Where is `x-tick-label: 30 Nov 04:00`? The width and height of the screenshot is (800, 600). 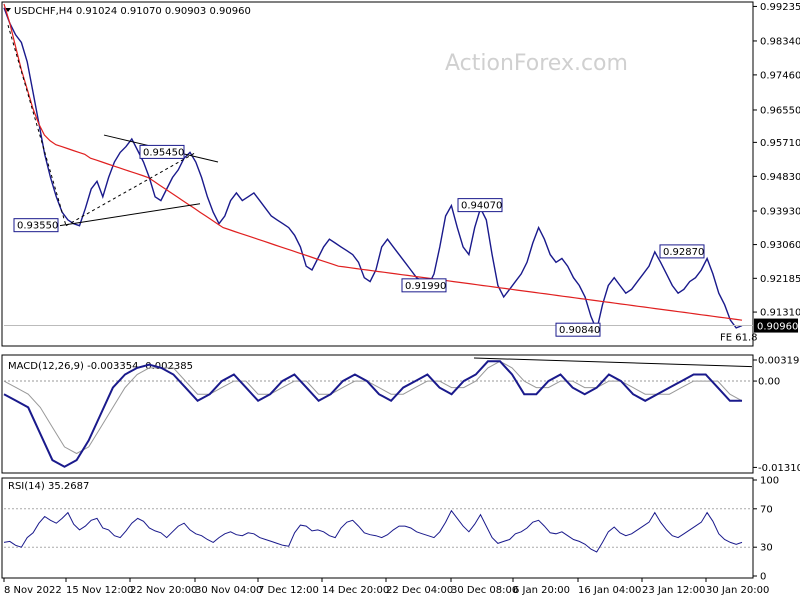 x-tick-label: 30 Nov 04:00 is located at coordinates (228, 590).